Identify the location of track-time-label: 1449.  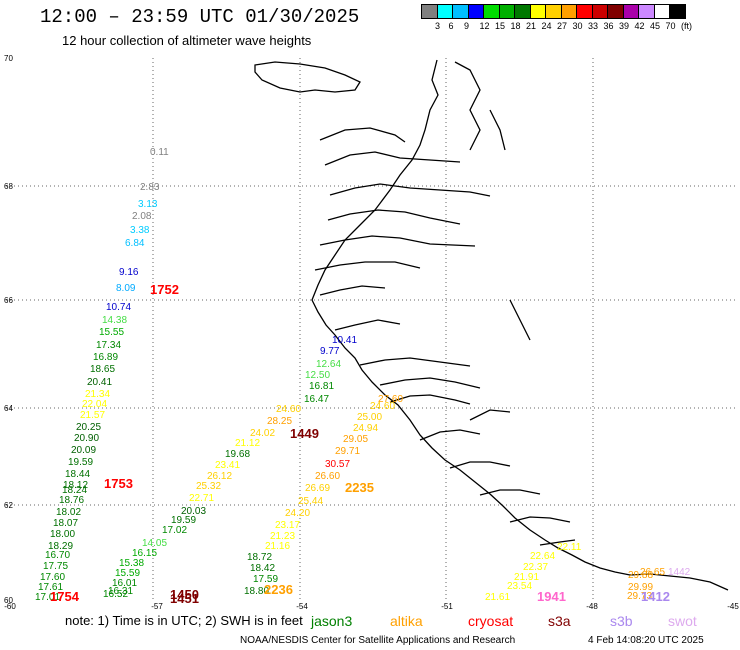
(304, 433).